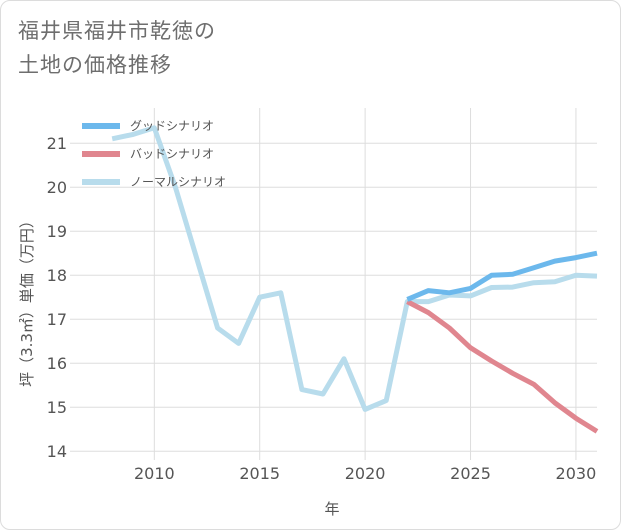 Image resolution: width=621 pixels, height=530 pixels. I want to click on x-tick-label: 2025, so click(470, 473).